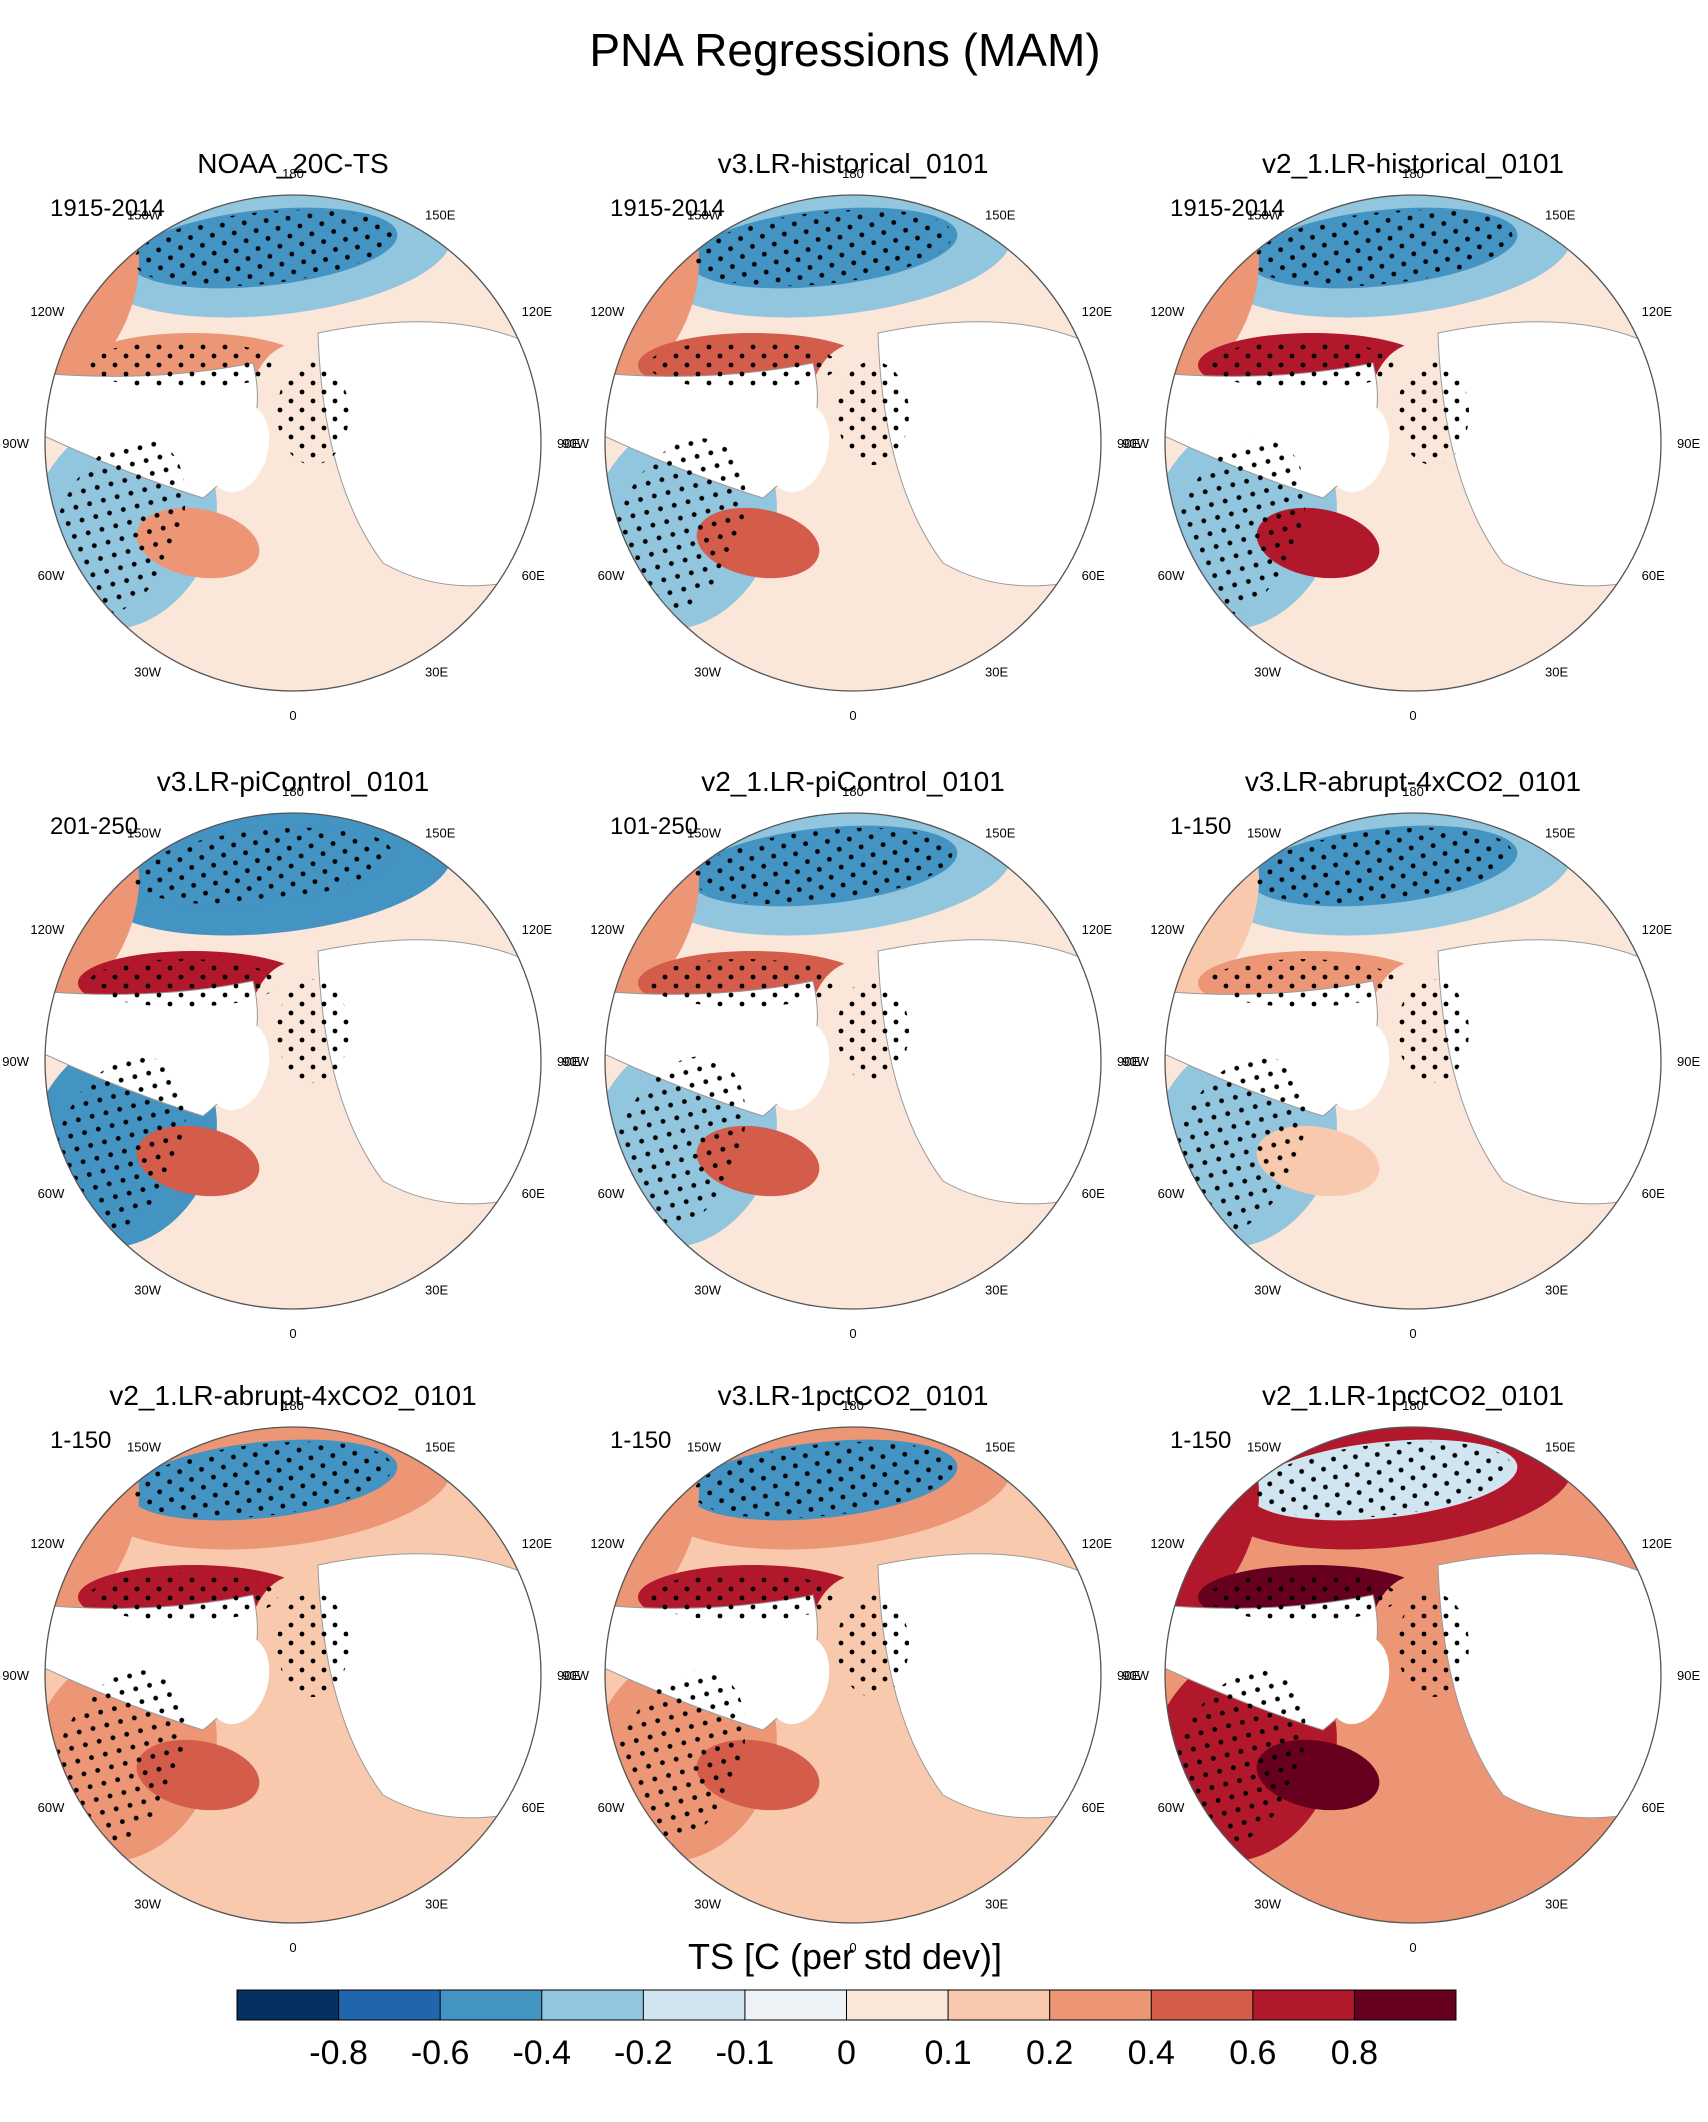  Describe the element at coordinates (1252, 2053) in the screenshot. I see `colorbar-tick-label: 0.6` at that location.